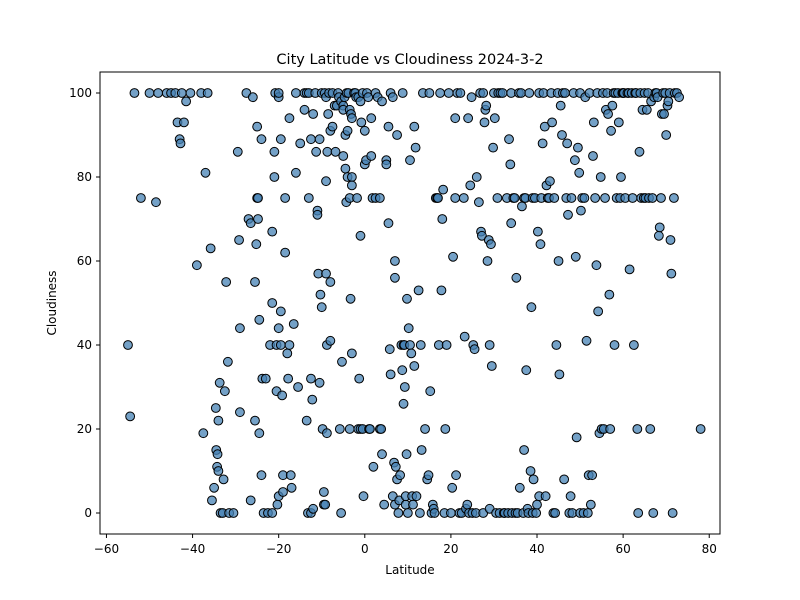 Image resolution: width=800 pixels, height=600 pixels. What do you see at coordinates (106, 549) in the screenshot?
I see `x-tick-label: −60` at bounding box center [106, 549].